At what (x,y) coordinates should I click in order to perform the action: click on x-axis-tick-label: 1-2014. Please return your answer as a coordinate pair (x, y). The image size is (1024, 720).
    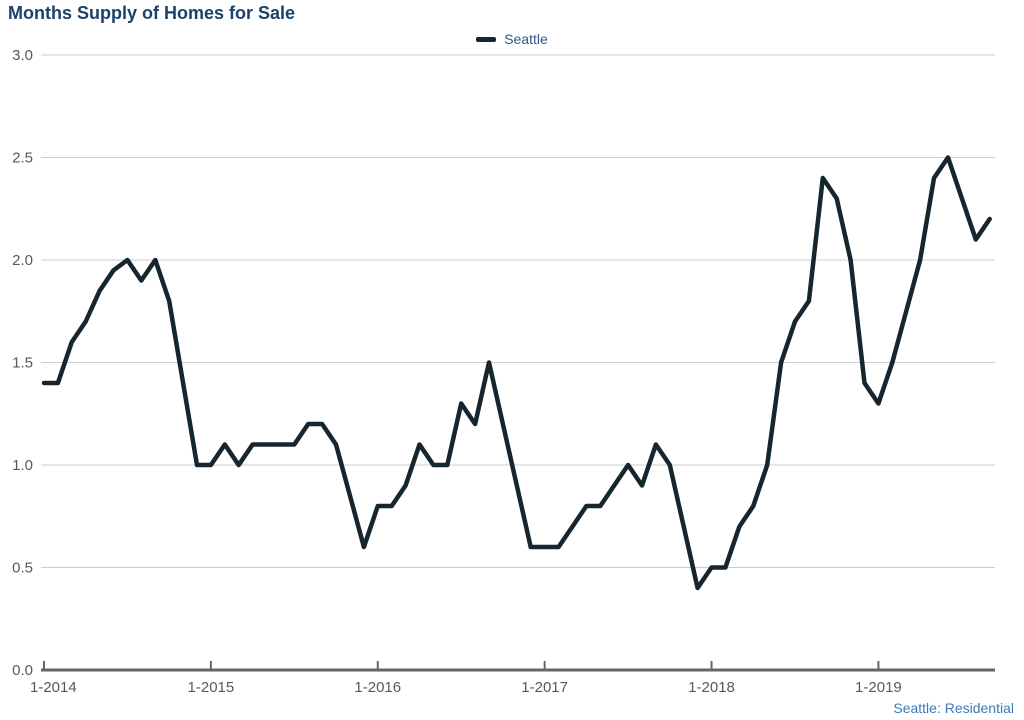
    Looking at the image, I should click on (53, 687).